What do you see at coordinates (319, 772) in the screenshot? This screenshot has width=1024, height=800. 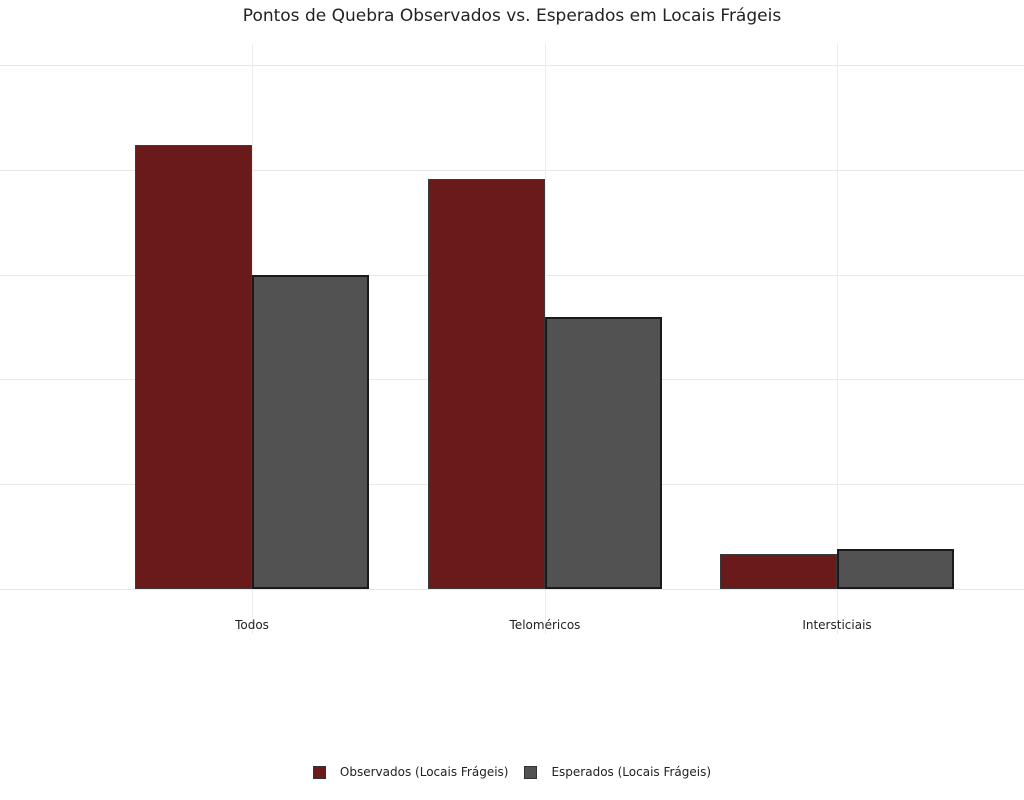 I see `legend-swatch-observed` at bounding box center [319, 772].